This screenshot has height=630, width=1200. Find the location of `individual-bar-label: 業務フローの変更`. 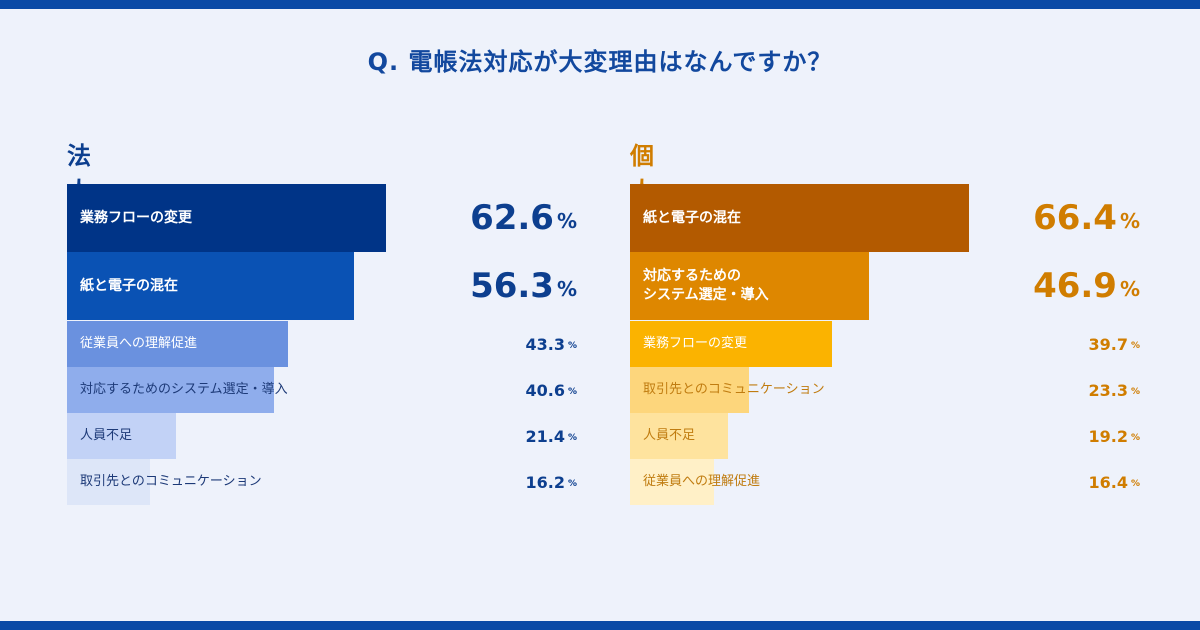

individual-bar-label: 業務フローの変更 is located at coordinates (695, 344).